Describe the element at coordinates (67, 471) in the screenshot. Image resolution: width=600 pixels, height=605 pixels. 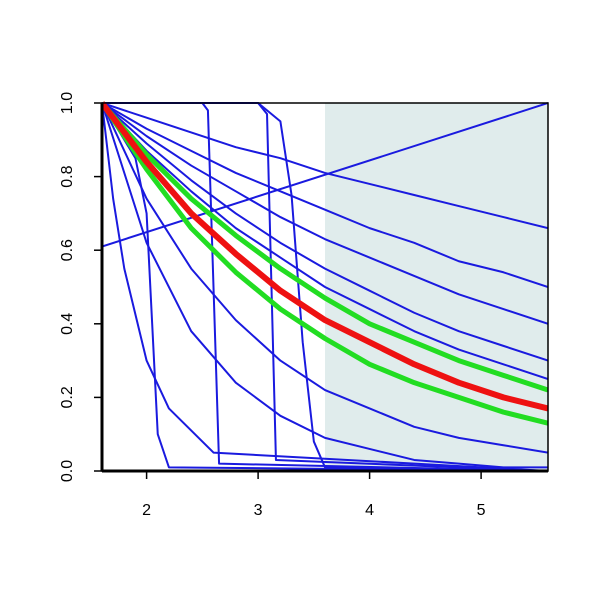
I see `y-tick-label: 0.0` at that location.